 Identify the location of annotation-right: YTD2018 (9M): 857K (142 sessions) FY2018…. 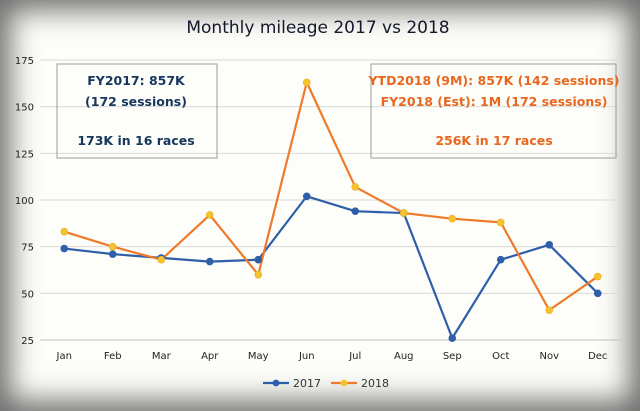
(493, 111).